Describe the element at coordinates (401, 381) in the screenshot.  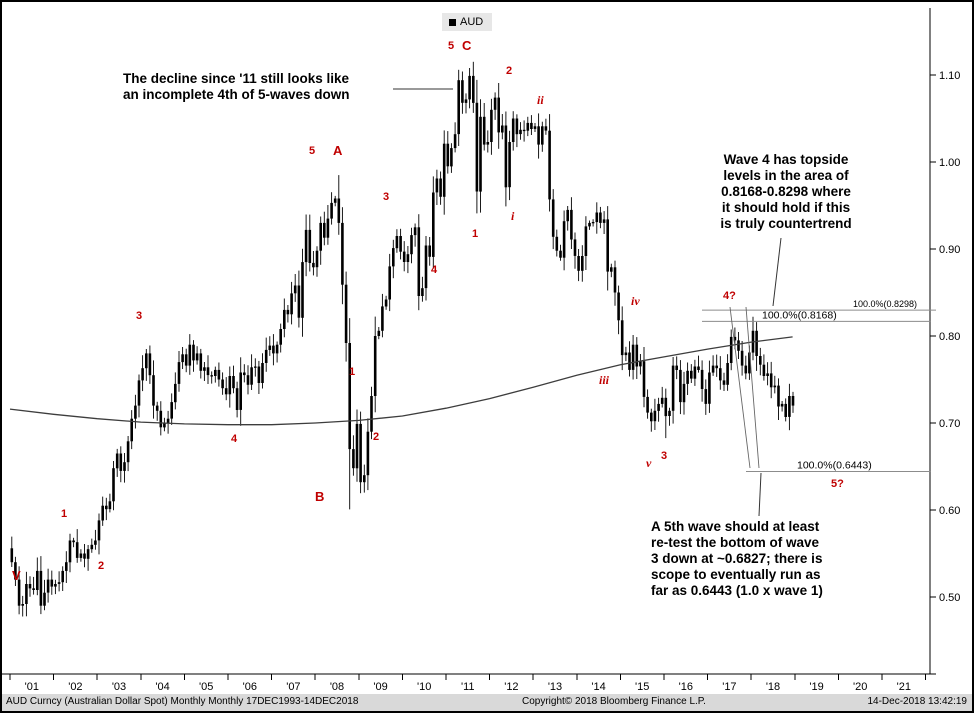
I see `moving-average-line` at that location.